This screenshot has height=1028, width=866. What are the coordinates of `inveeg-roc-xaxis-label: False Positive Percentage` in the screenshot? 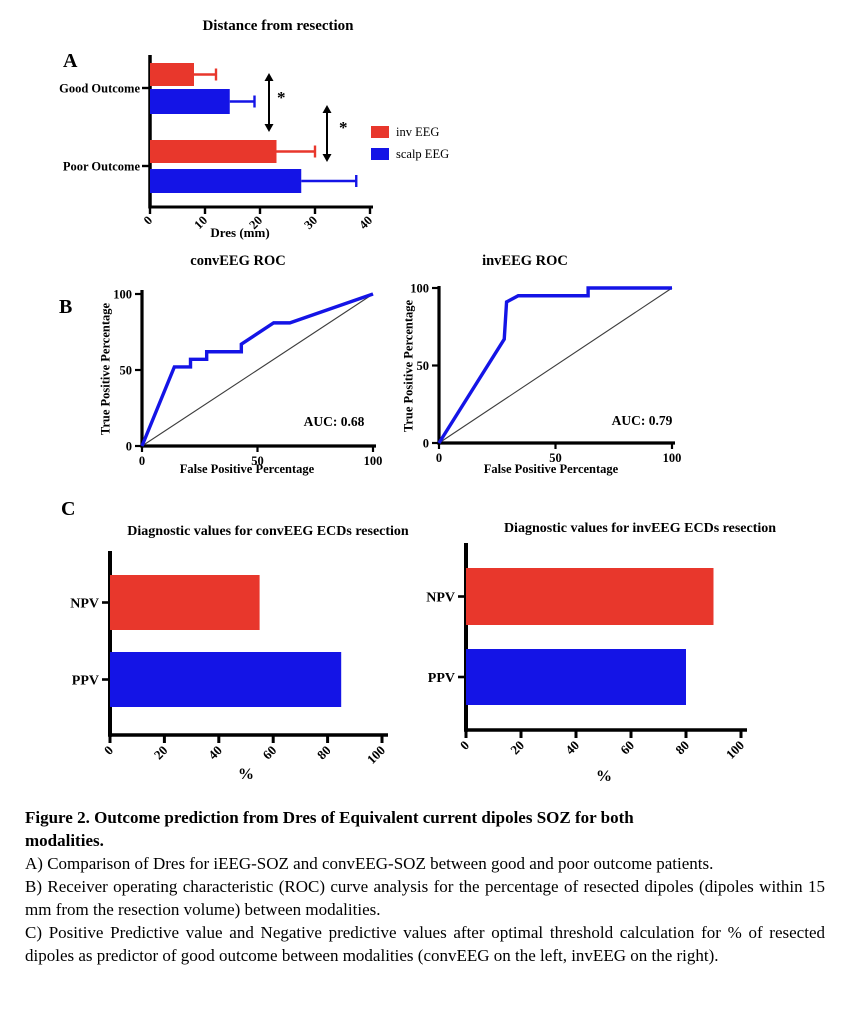 It's located at (551, 469).